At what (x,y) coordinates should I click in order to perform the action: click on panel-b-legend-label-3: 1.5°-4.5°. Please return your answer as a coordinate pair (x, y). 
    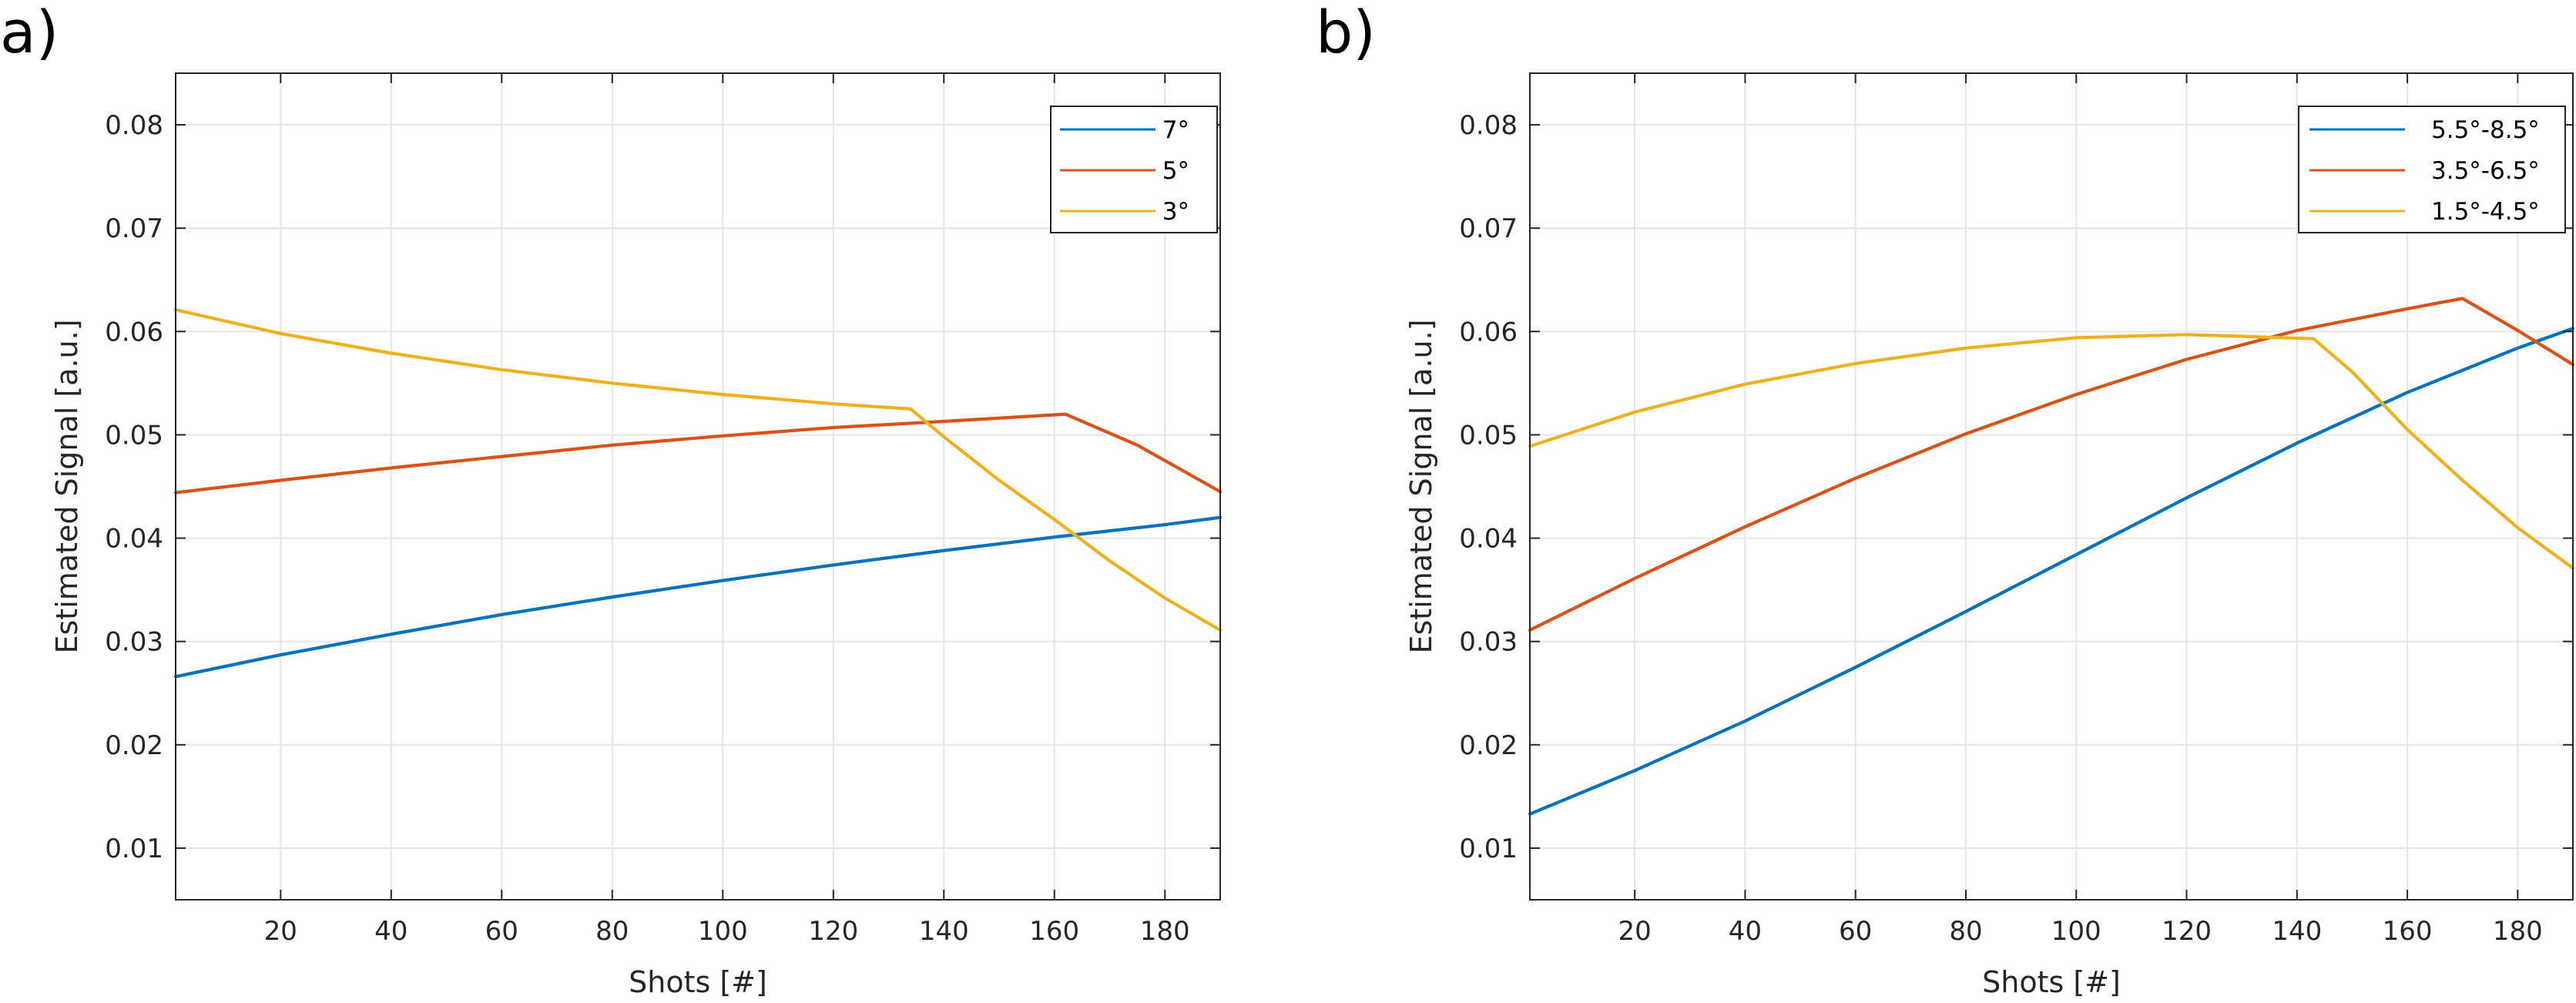
    Looking at the image, I should click on (2485, 212).